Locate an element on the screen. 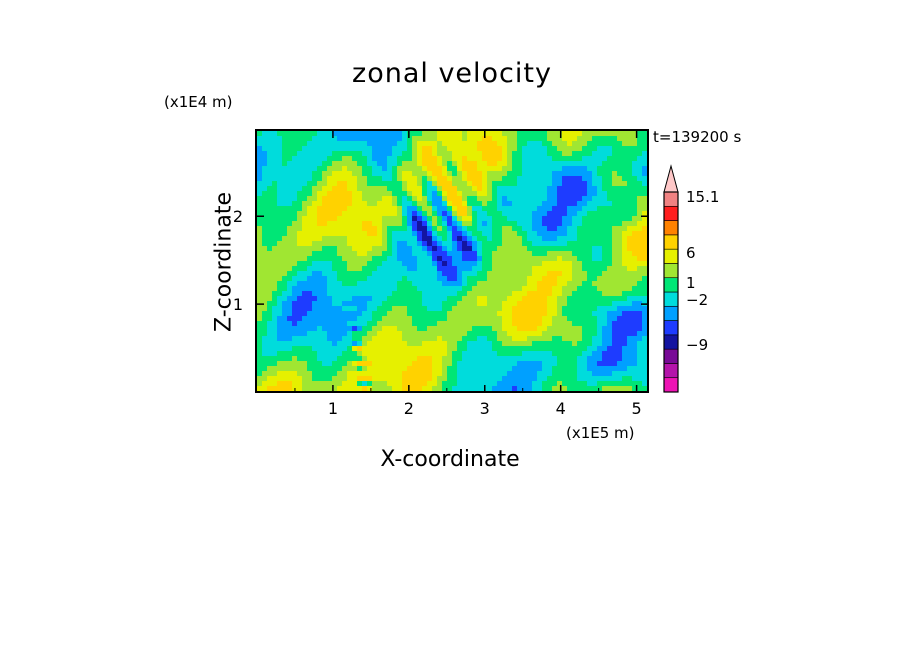 The height and width of the screenshot is (654, 904). colorbar-label: 15.1 is located at coordinates (702, 197).